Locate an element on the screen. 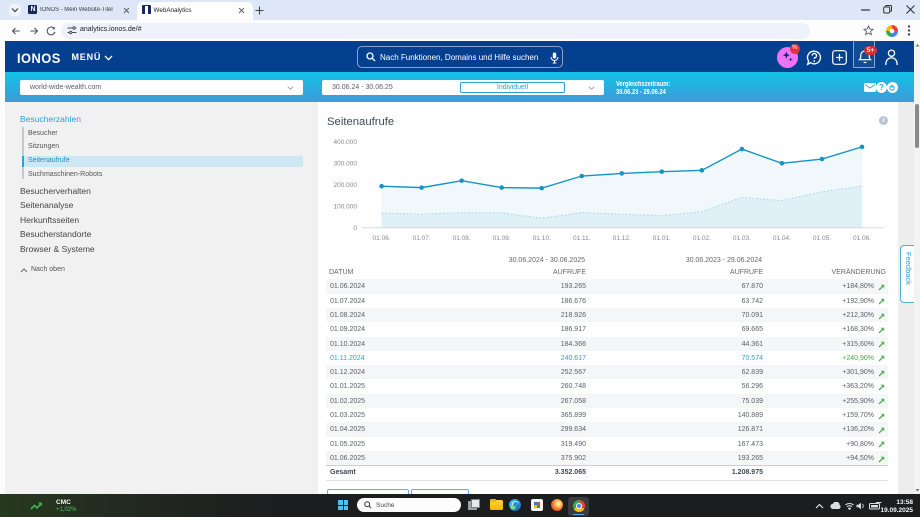 This screenshot has width=920, height=517. svg-text: 01.03. is located at coordinates (742, 238).